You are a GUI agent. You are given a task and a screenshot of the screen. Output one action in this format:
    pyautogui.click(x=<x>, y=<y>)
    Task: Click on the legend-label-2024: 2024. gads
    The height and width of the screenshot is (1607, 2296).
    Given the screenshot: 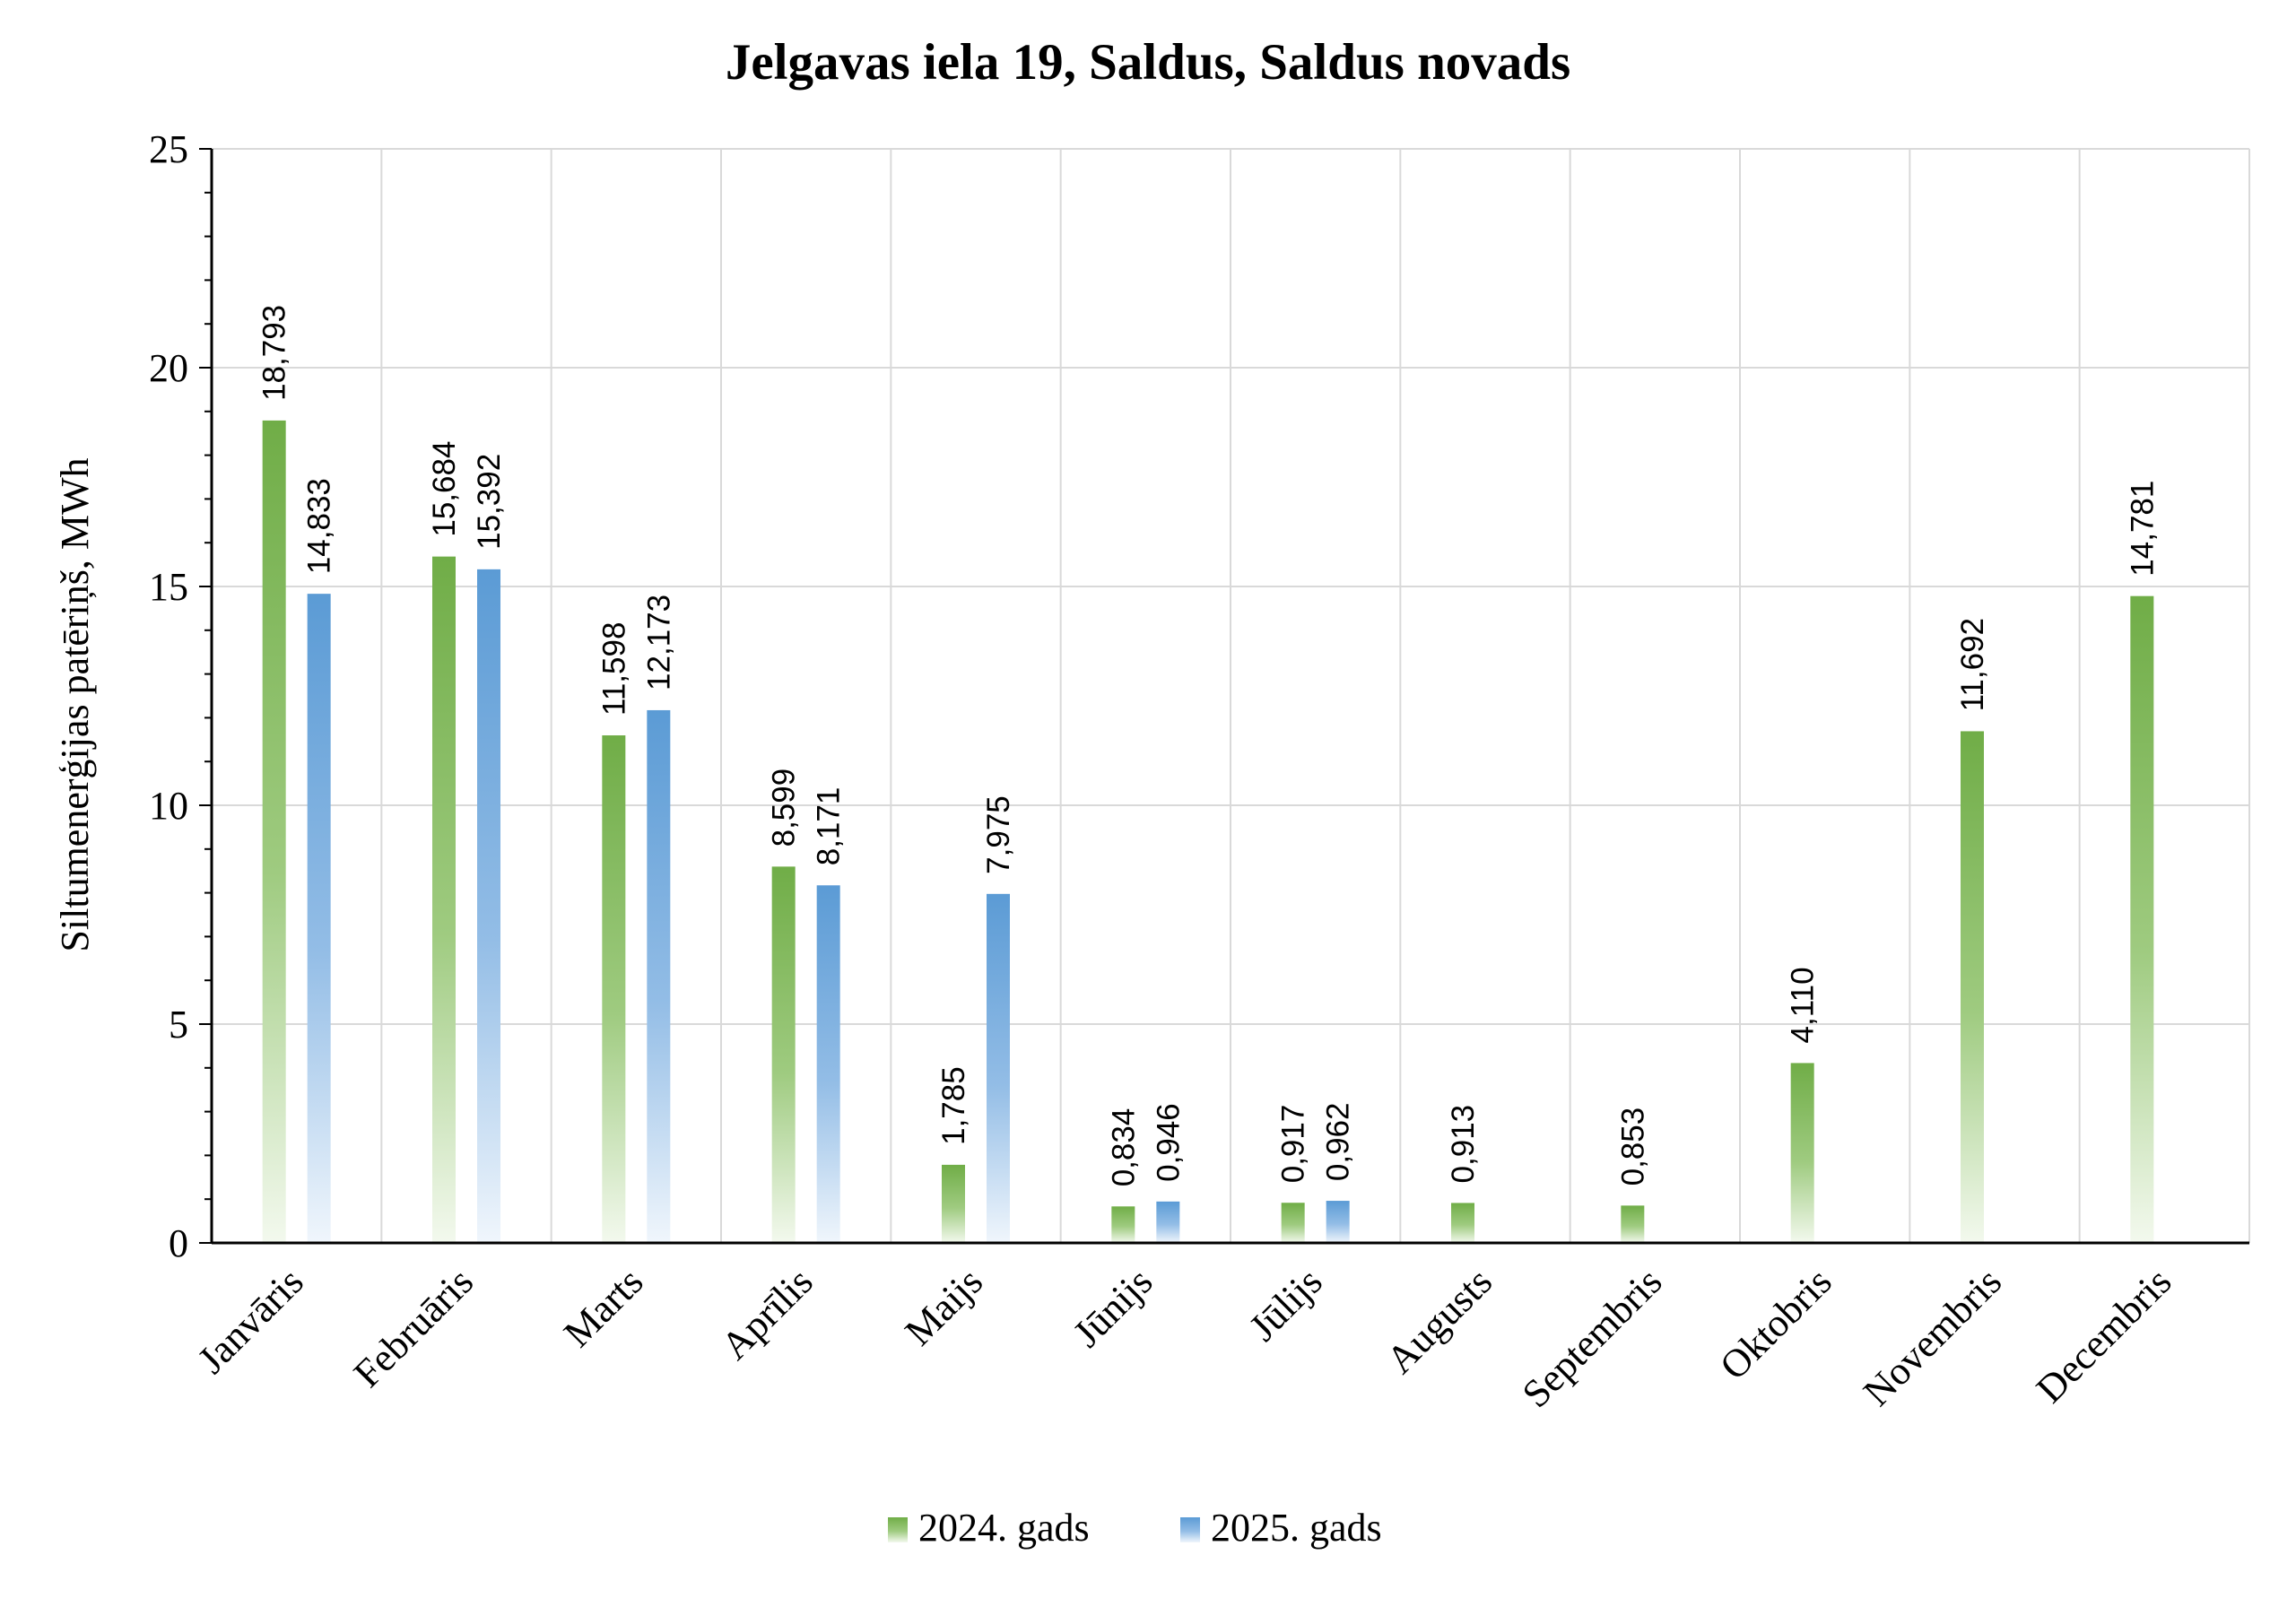 What is the action you would take?
    pyautogui.click(x=1004, y=1528)
    